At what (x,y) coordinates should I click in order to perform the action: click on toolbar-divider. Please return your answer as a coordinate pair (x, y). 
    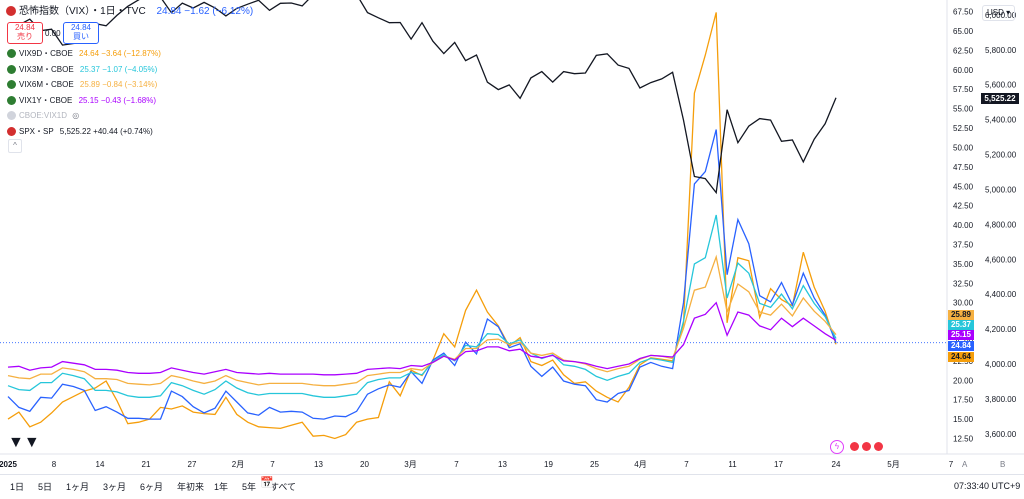
    Looking at the image, I should click on (512, 474).